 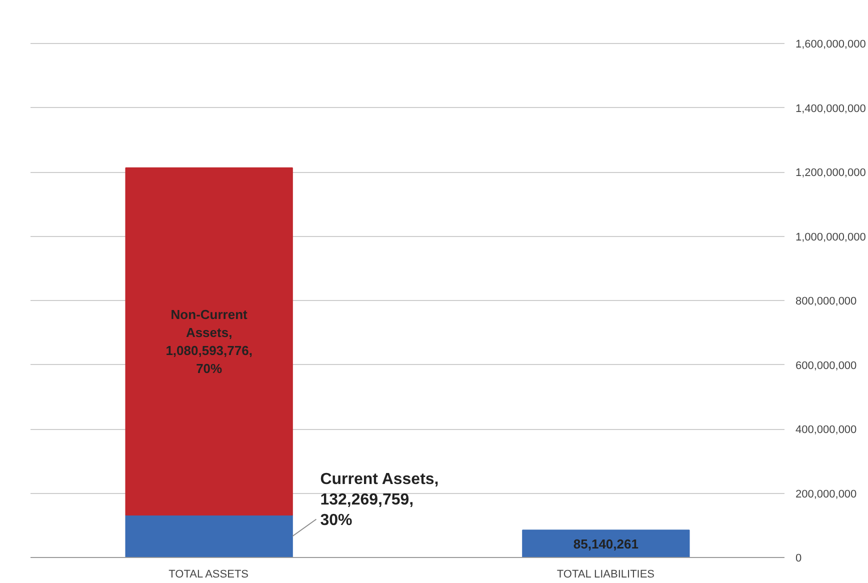 What do you see at coordinates (799, 558) in the screenshot?
I see `y-tick-label: 0` at bounding box center [799, 558].